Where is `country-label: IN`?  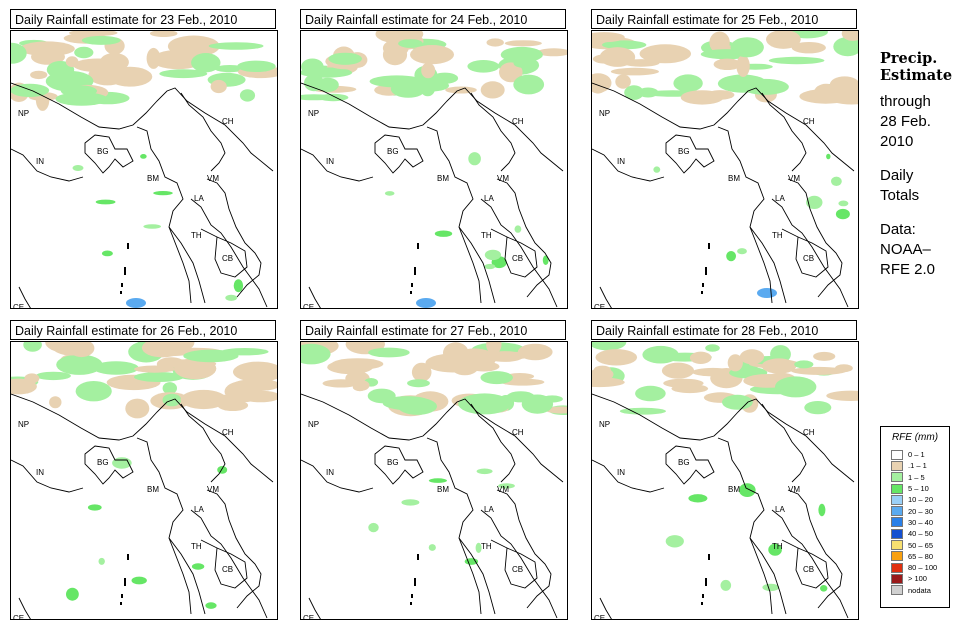 country-label: IN is located at coordinates (621, 161).